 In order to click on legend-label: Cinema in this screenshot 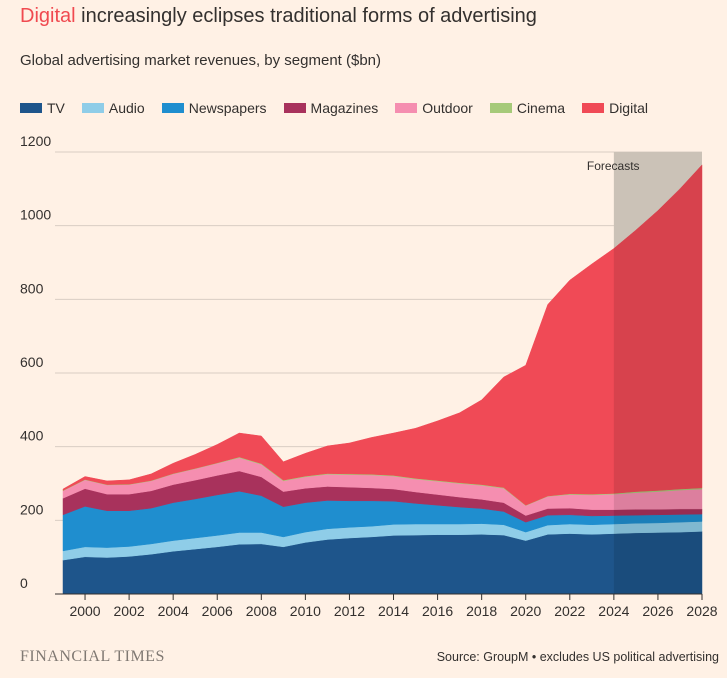, I will do `click(541, 108)`.